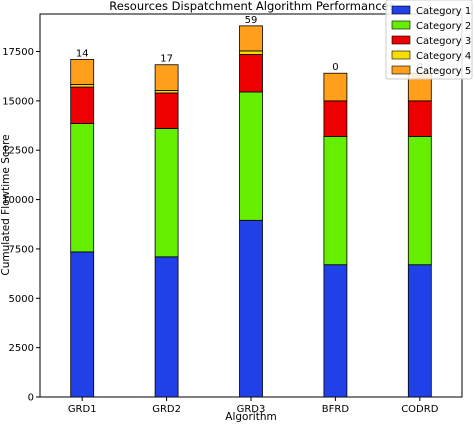 The image size is (474, 424). I want to click on legend-entry: Category 1, so click(443, 11).